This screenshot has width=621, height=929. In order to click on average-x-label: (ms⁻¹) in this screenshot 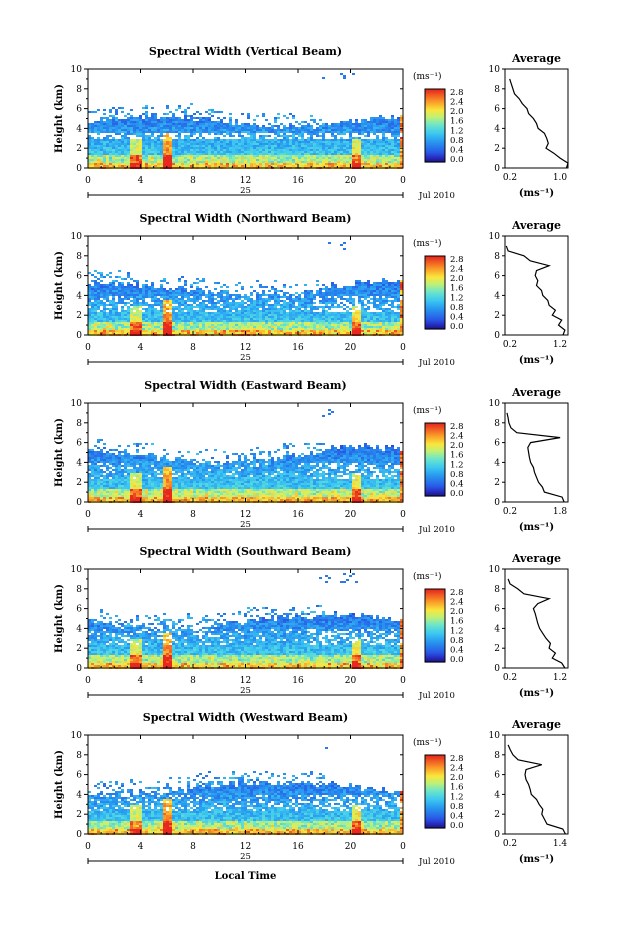, I will do `click(536, 193)`.